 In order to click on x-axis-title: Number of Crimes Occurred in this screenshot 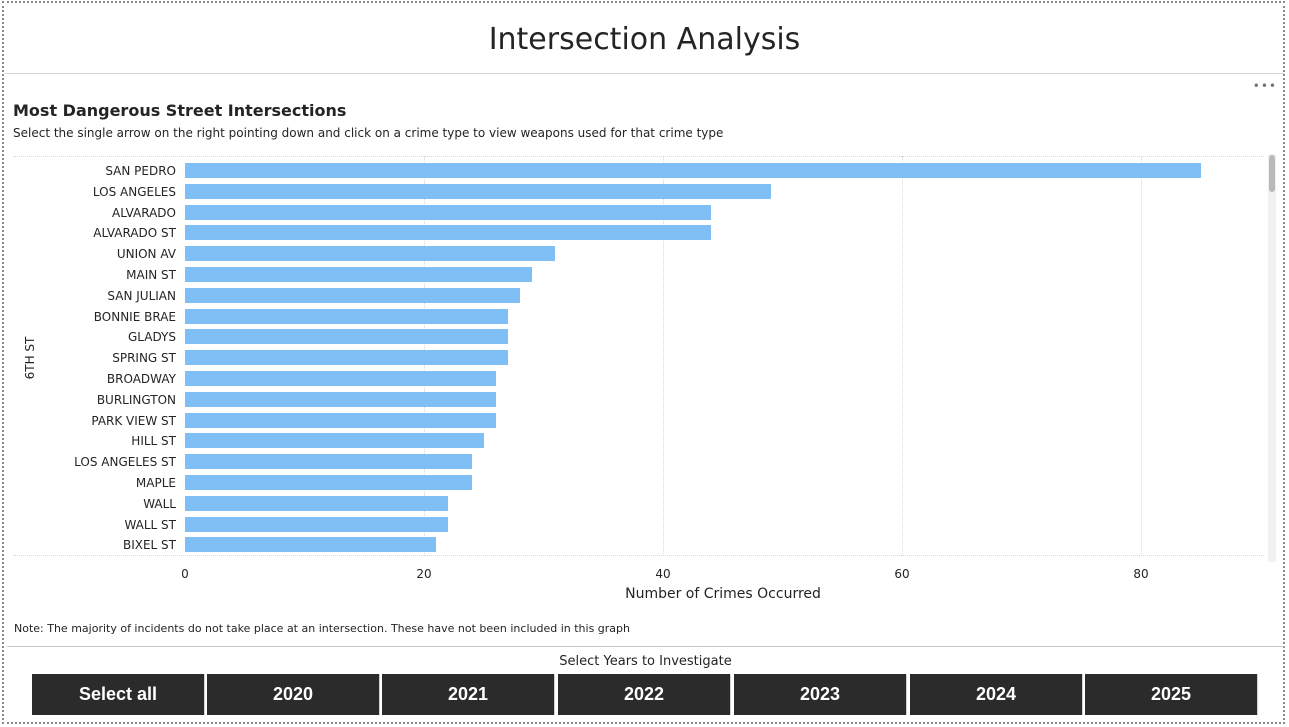, I will do `click(723, 594)`.